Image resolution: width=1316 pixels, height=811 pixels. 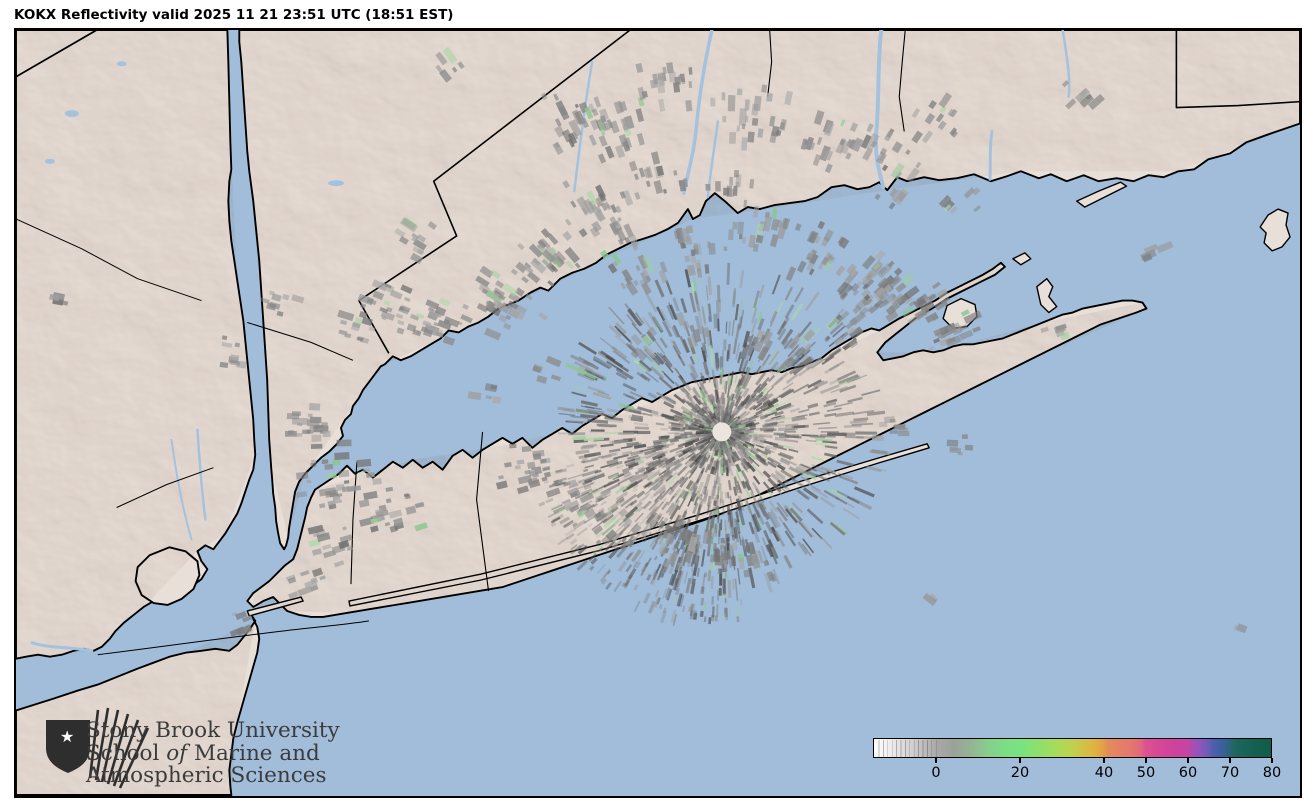 What do you see at coordinates (1101, 194) in the screenshot?
I see `fishers-island` at bounding box center [1101, 194].